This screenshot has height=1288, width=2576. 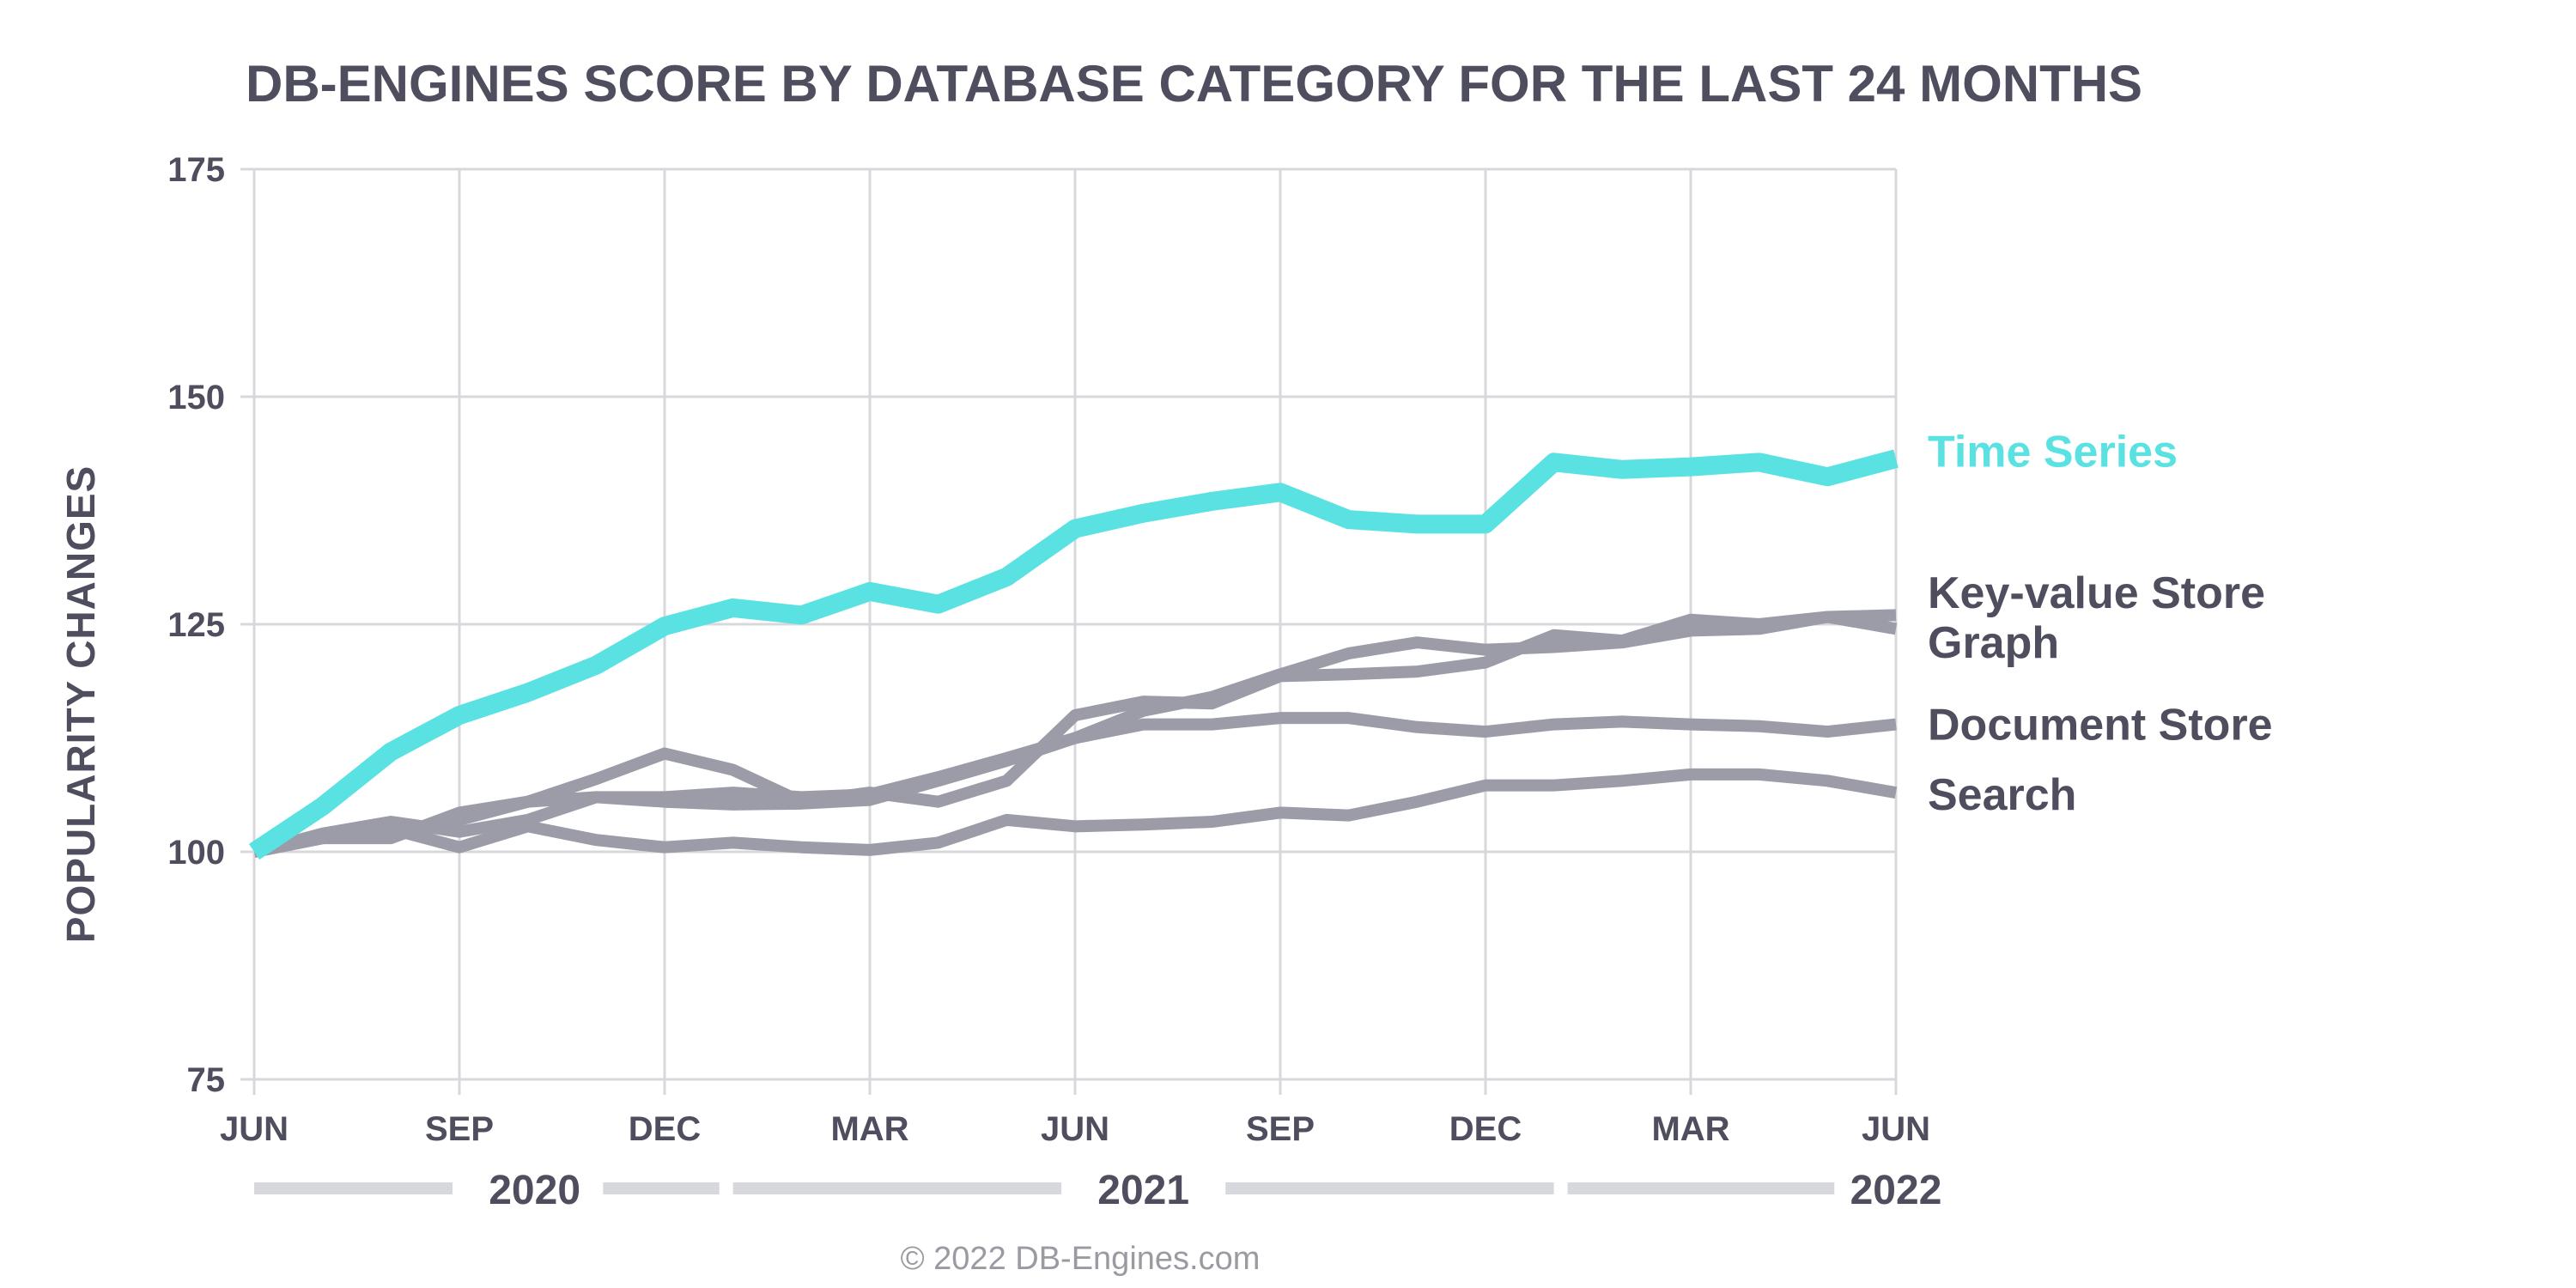 I want to click on credit-text: © 2022 DB-Engines.com, so click(x=1081, y=1259).